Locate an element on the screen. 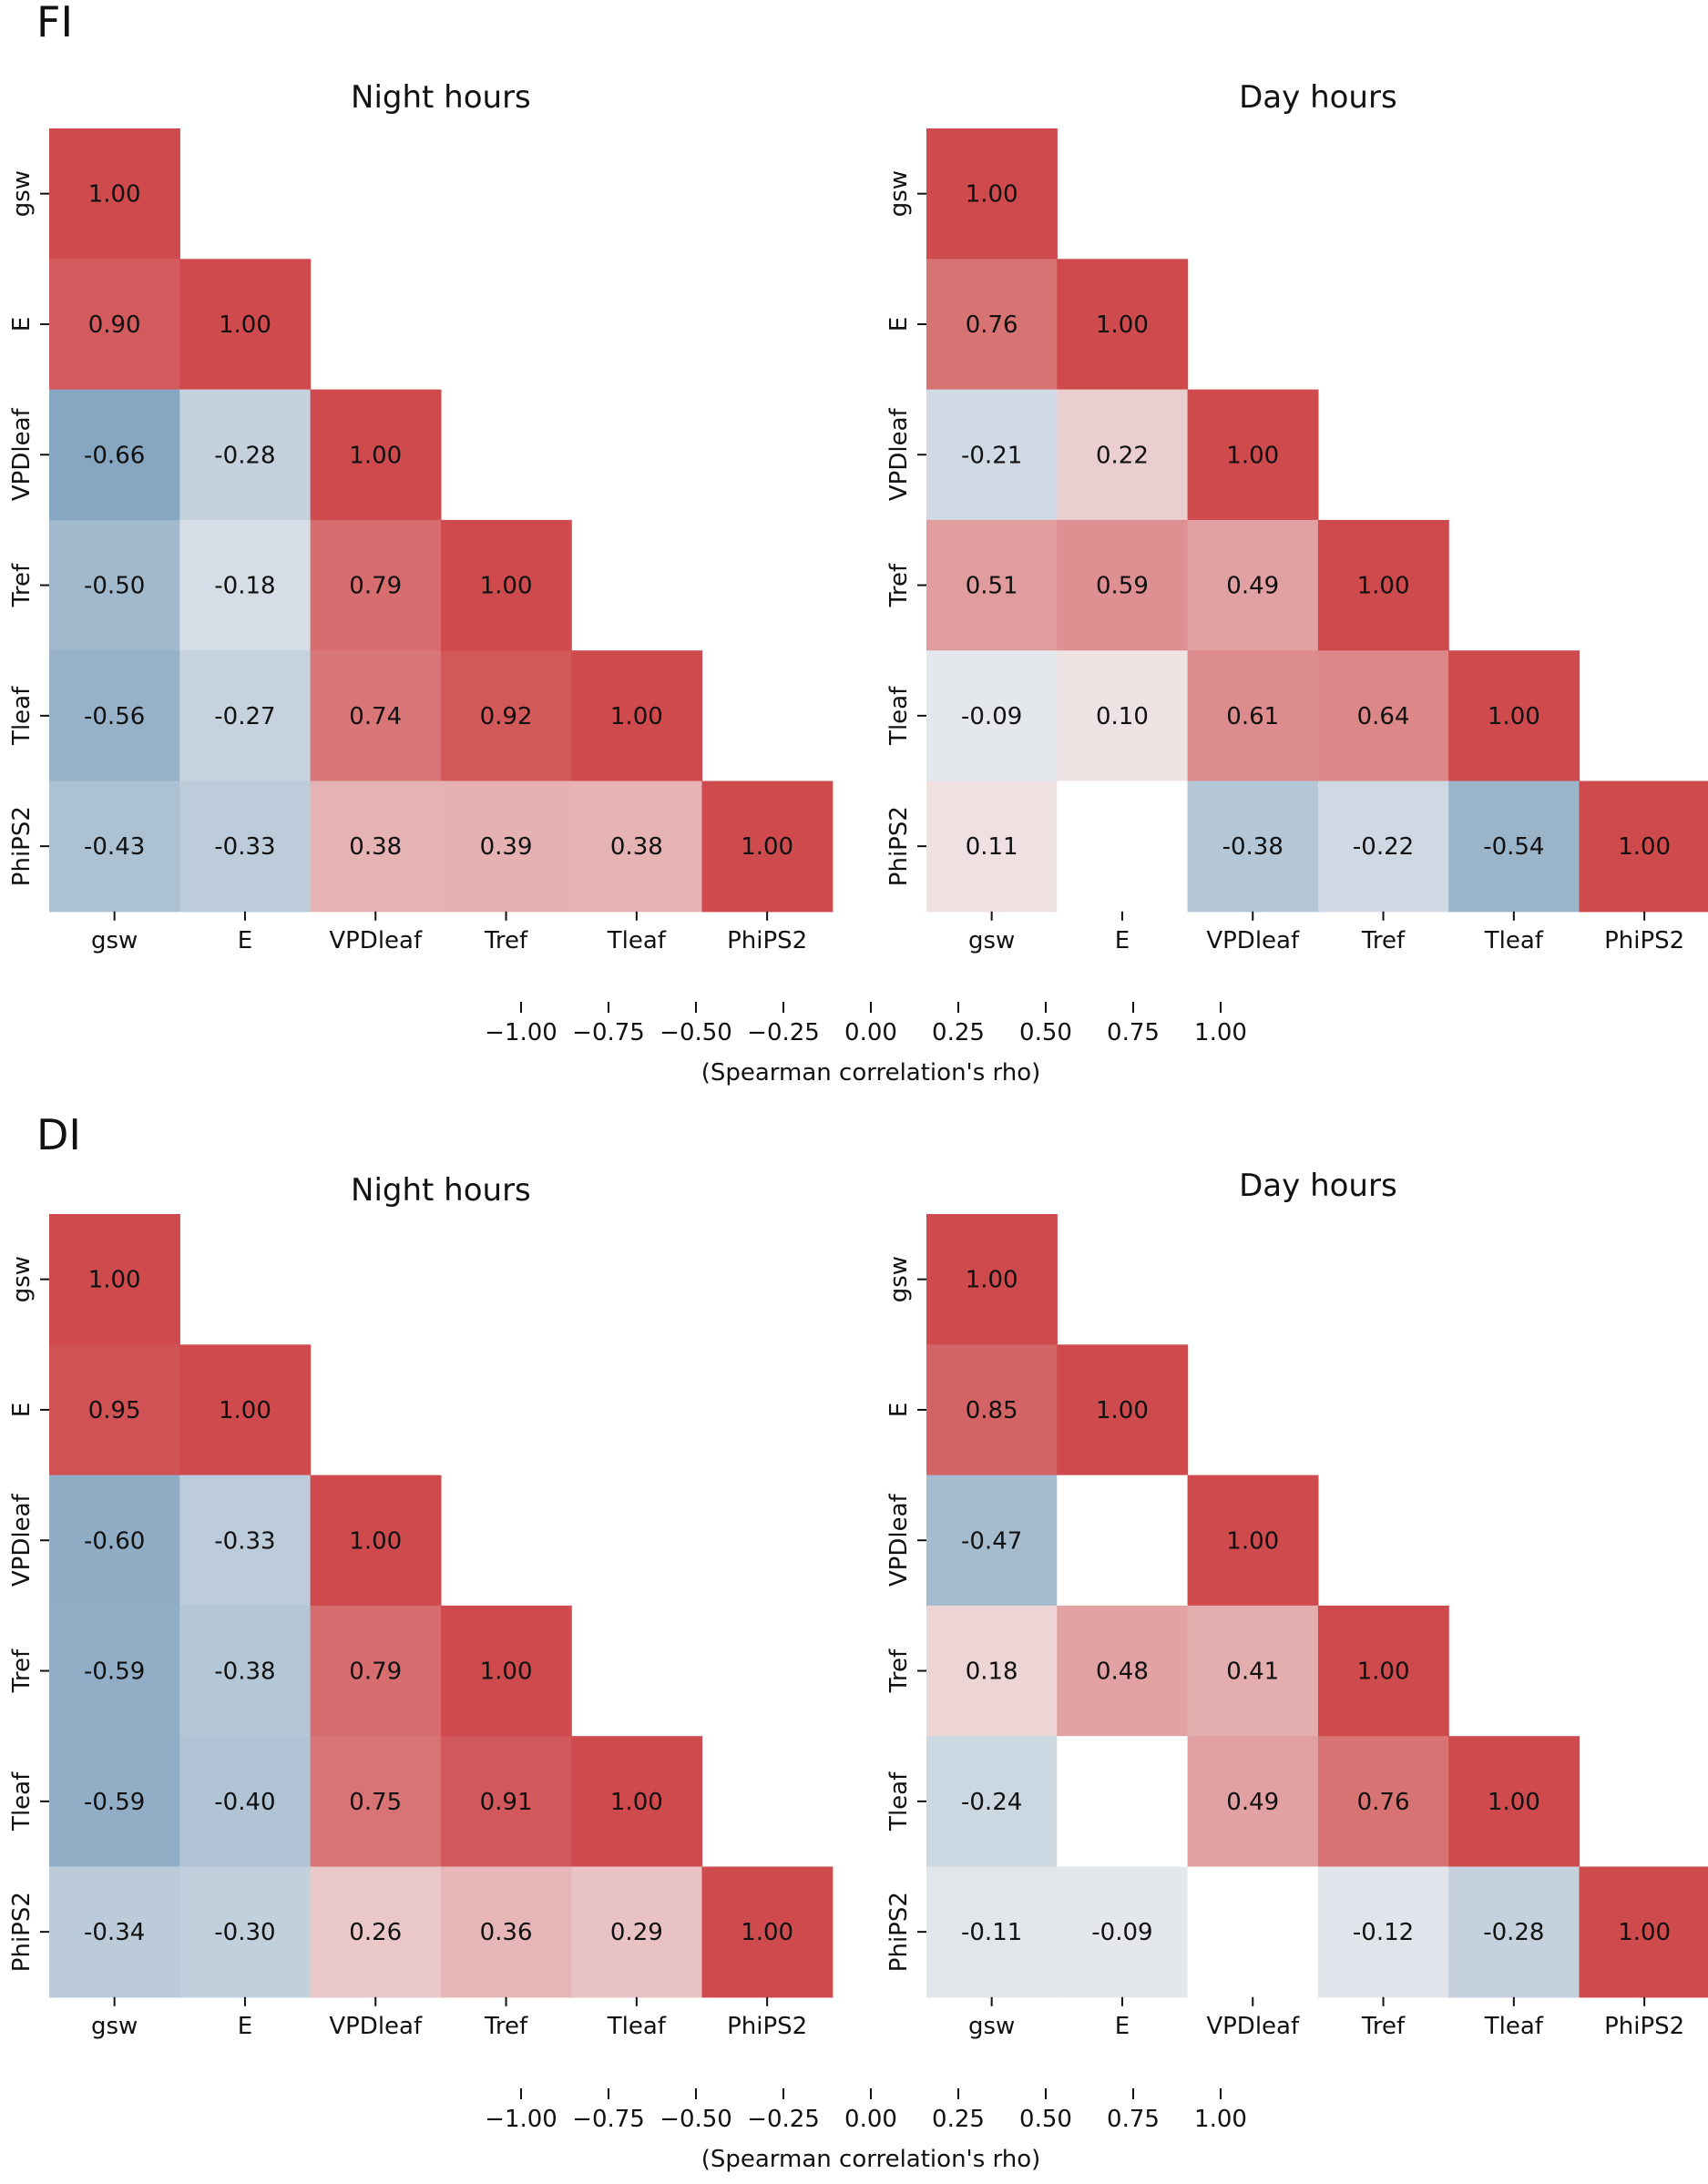 This screenshot has height=2184, width=1708. cell-value-label: 0.22 is located at coordinates (1122, 456).